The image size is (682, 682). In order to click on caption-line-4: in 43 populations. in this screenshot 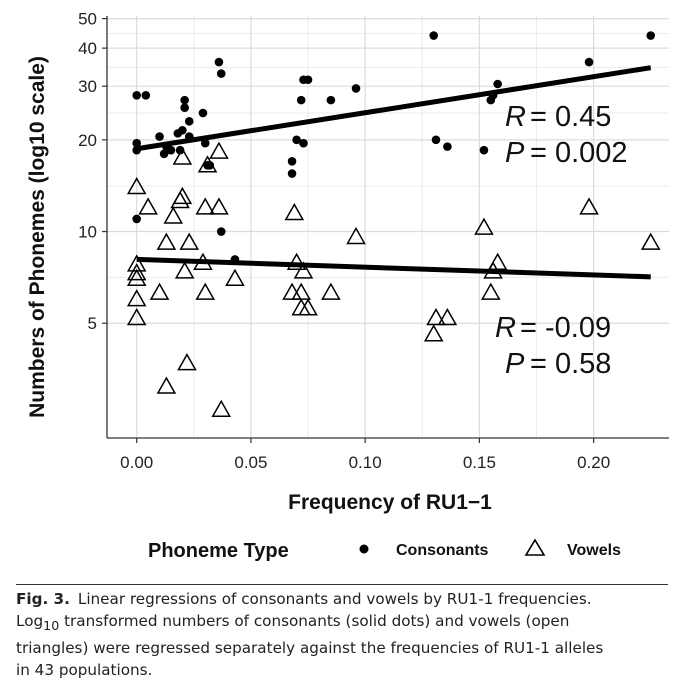, I will do `click(84, 670)`.